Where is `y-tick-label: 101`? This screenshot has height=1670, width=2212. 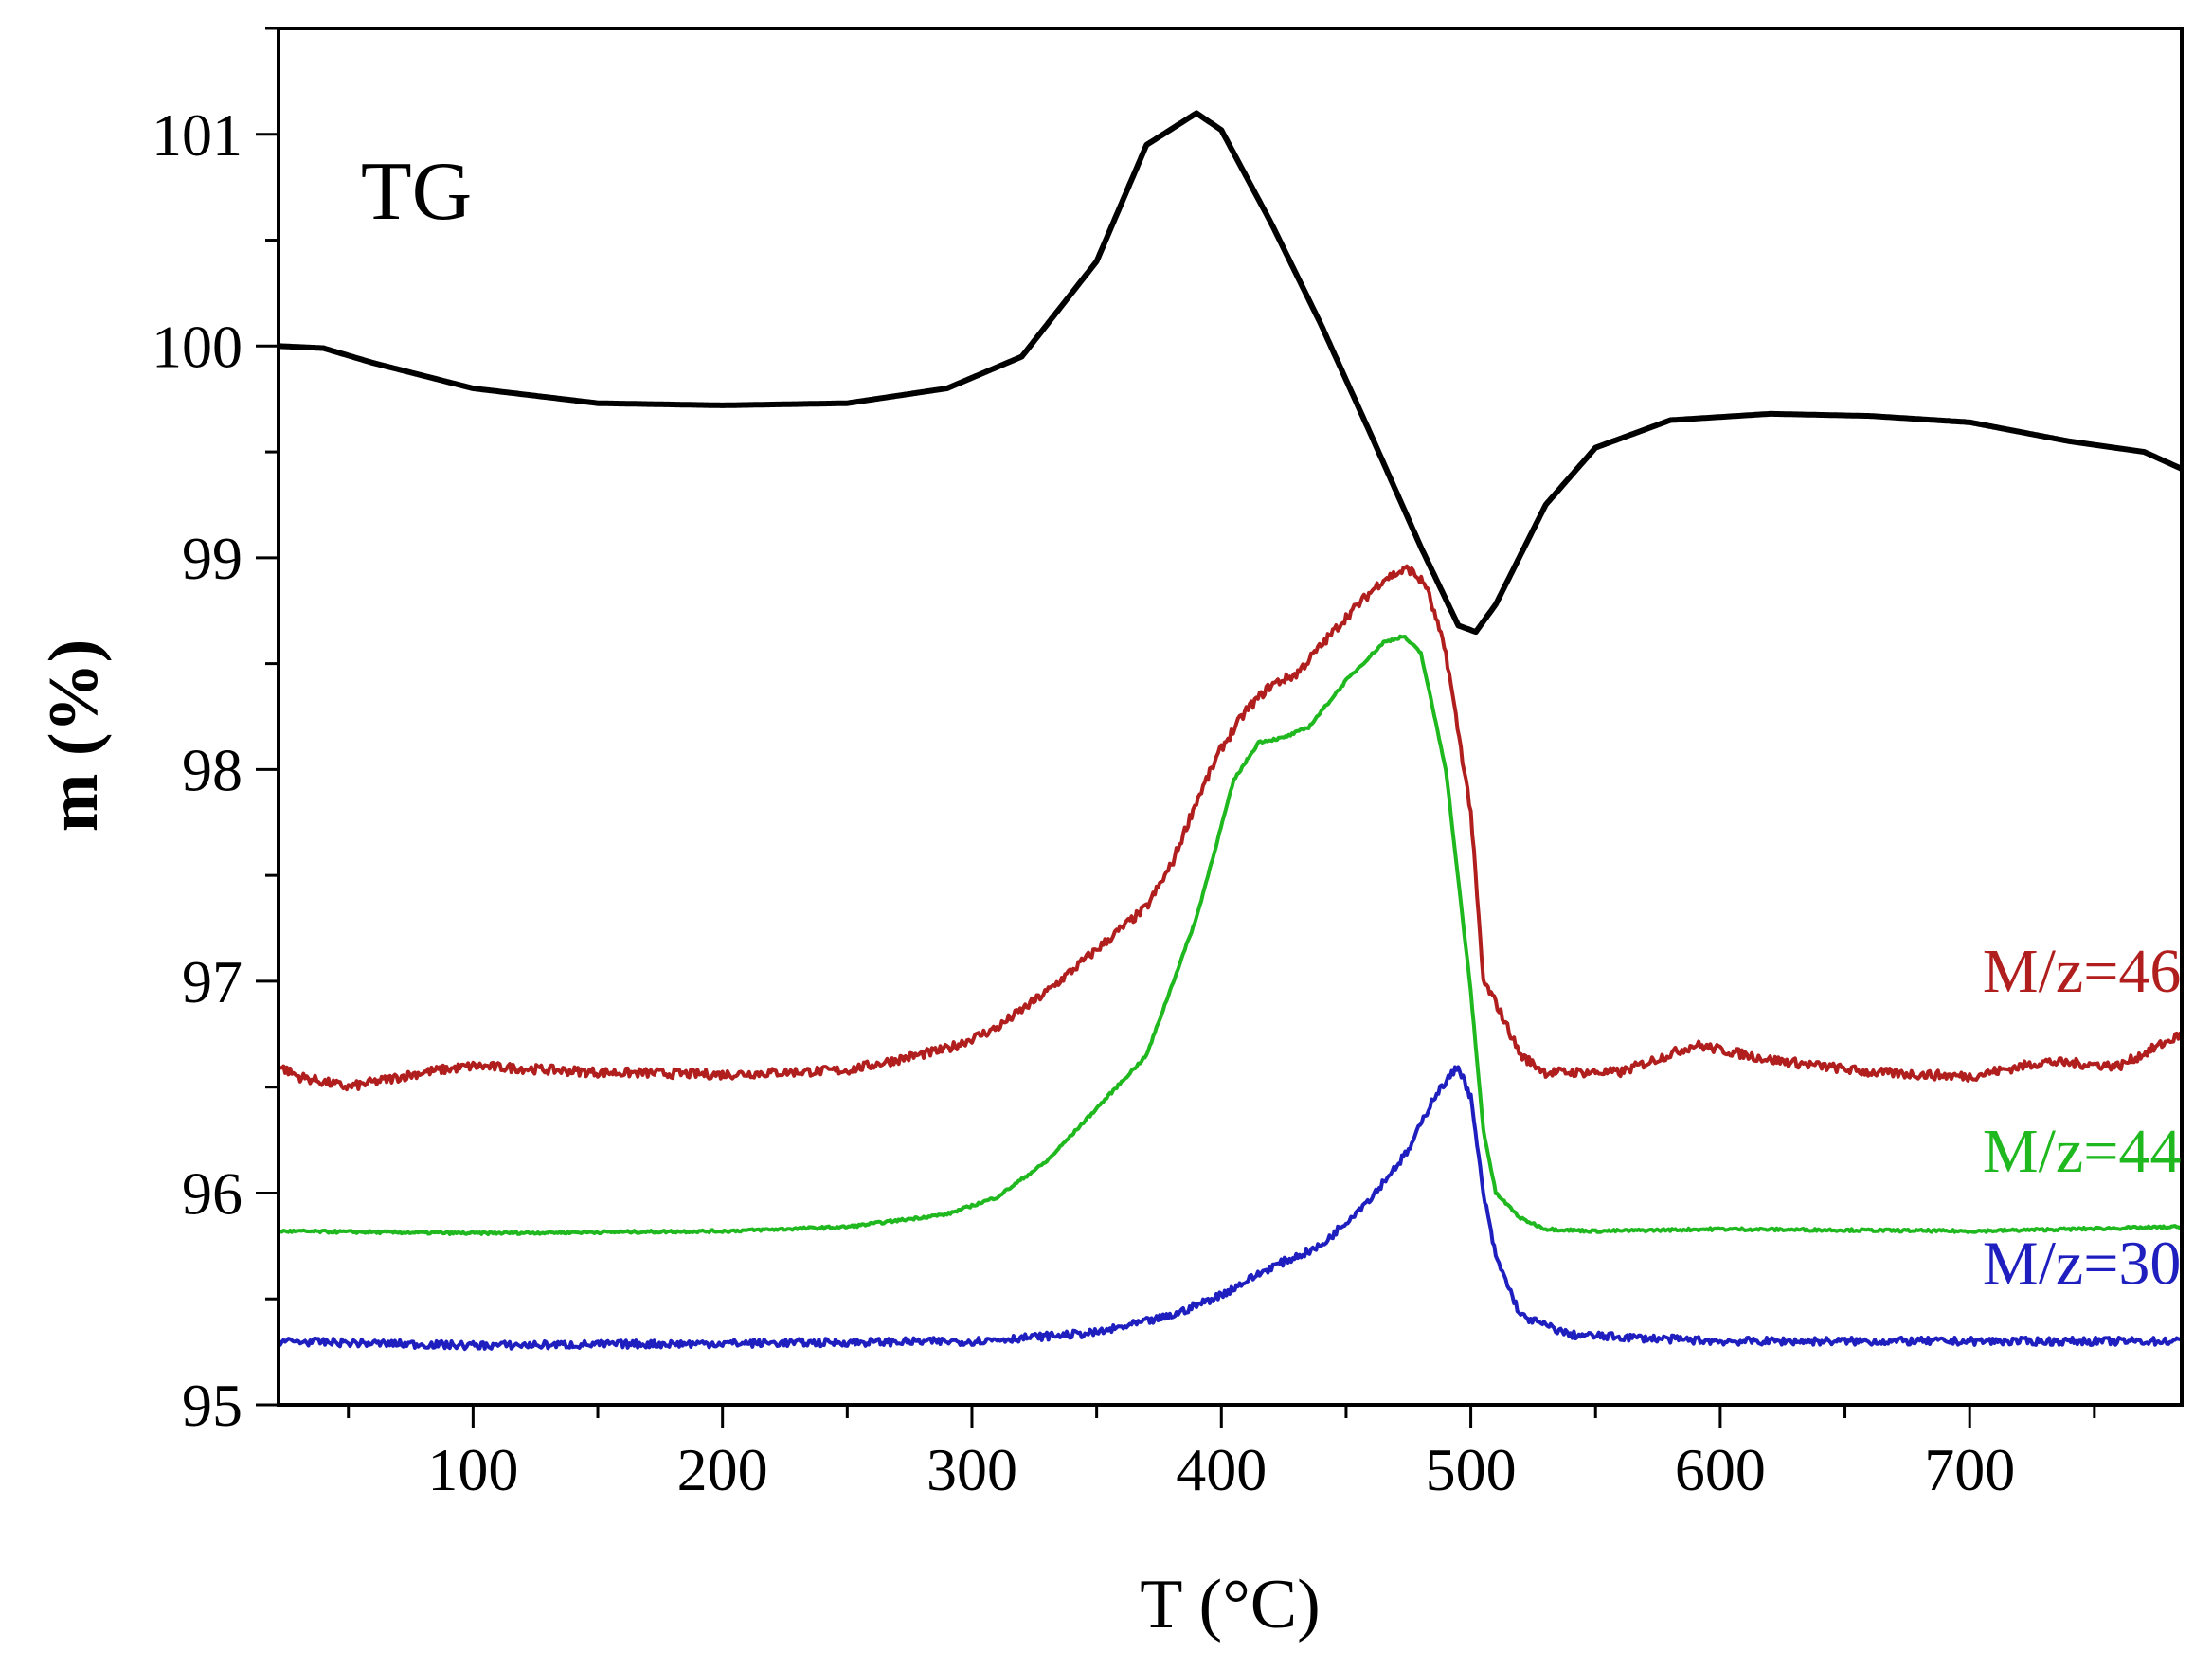
y-tick-label: 101 is located at coordinates (198, 135).